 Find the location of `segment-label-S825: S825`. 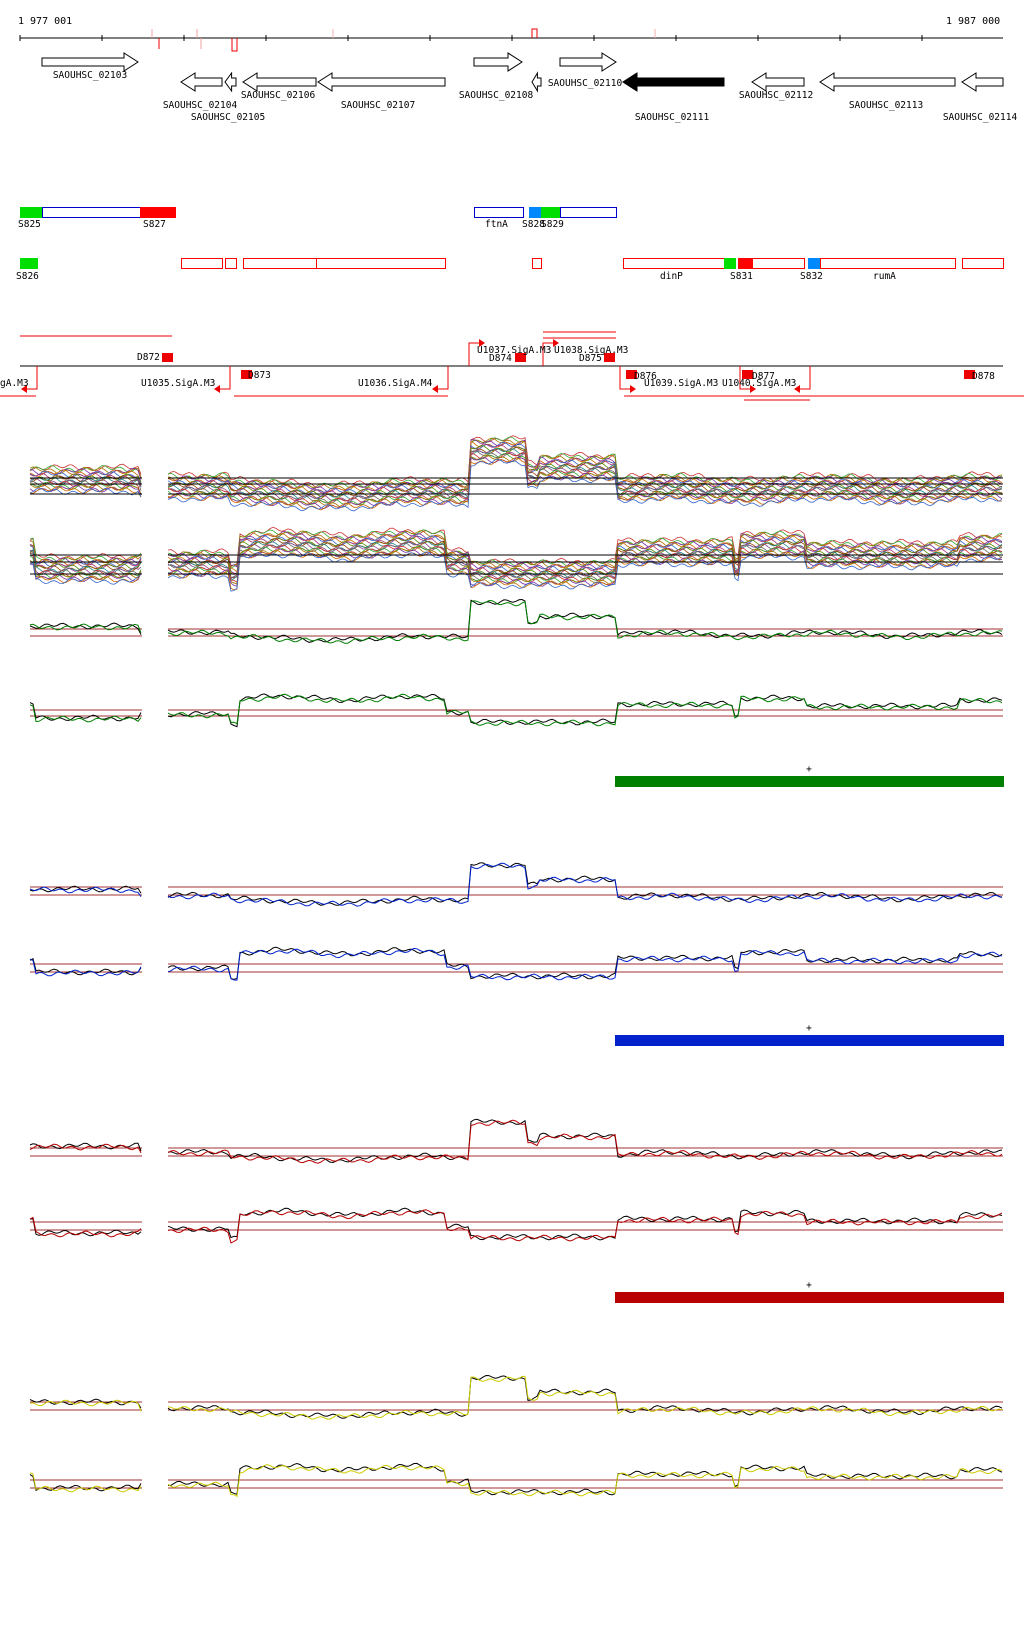

segment-label-S825: S825 is located at coordinates (29, 224).